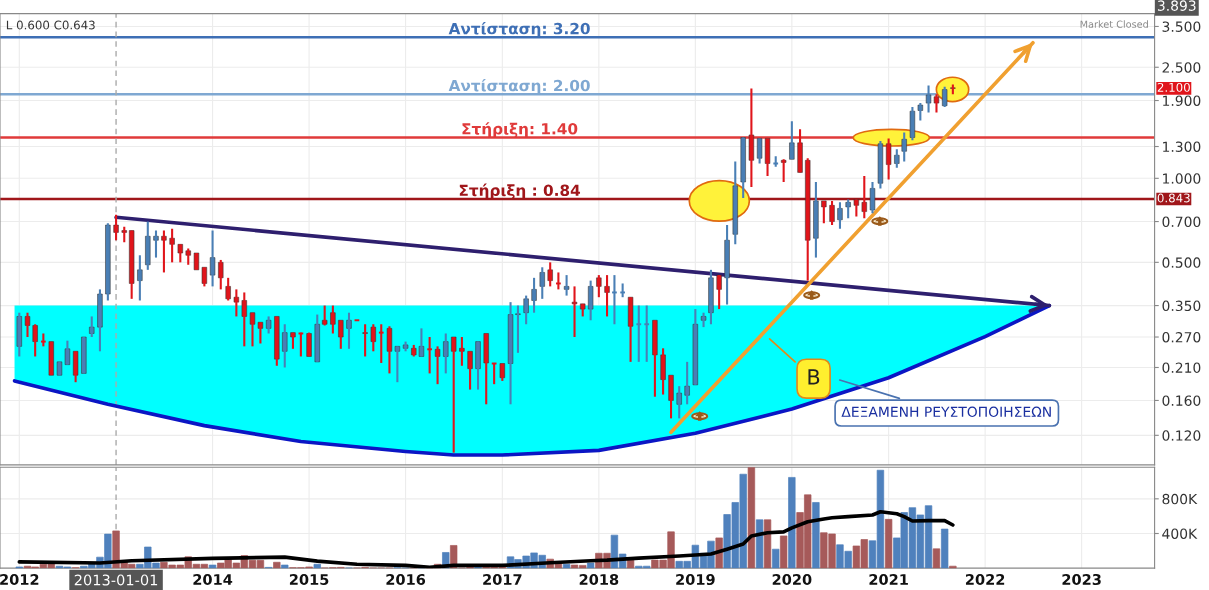 Image resolution: width=1209 pixels, height=590 pixels. I want to click on annotation: 2.100, so click(1173, 87).